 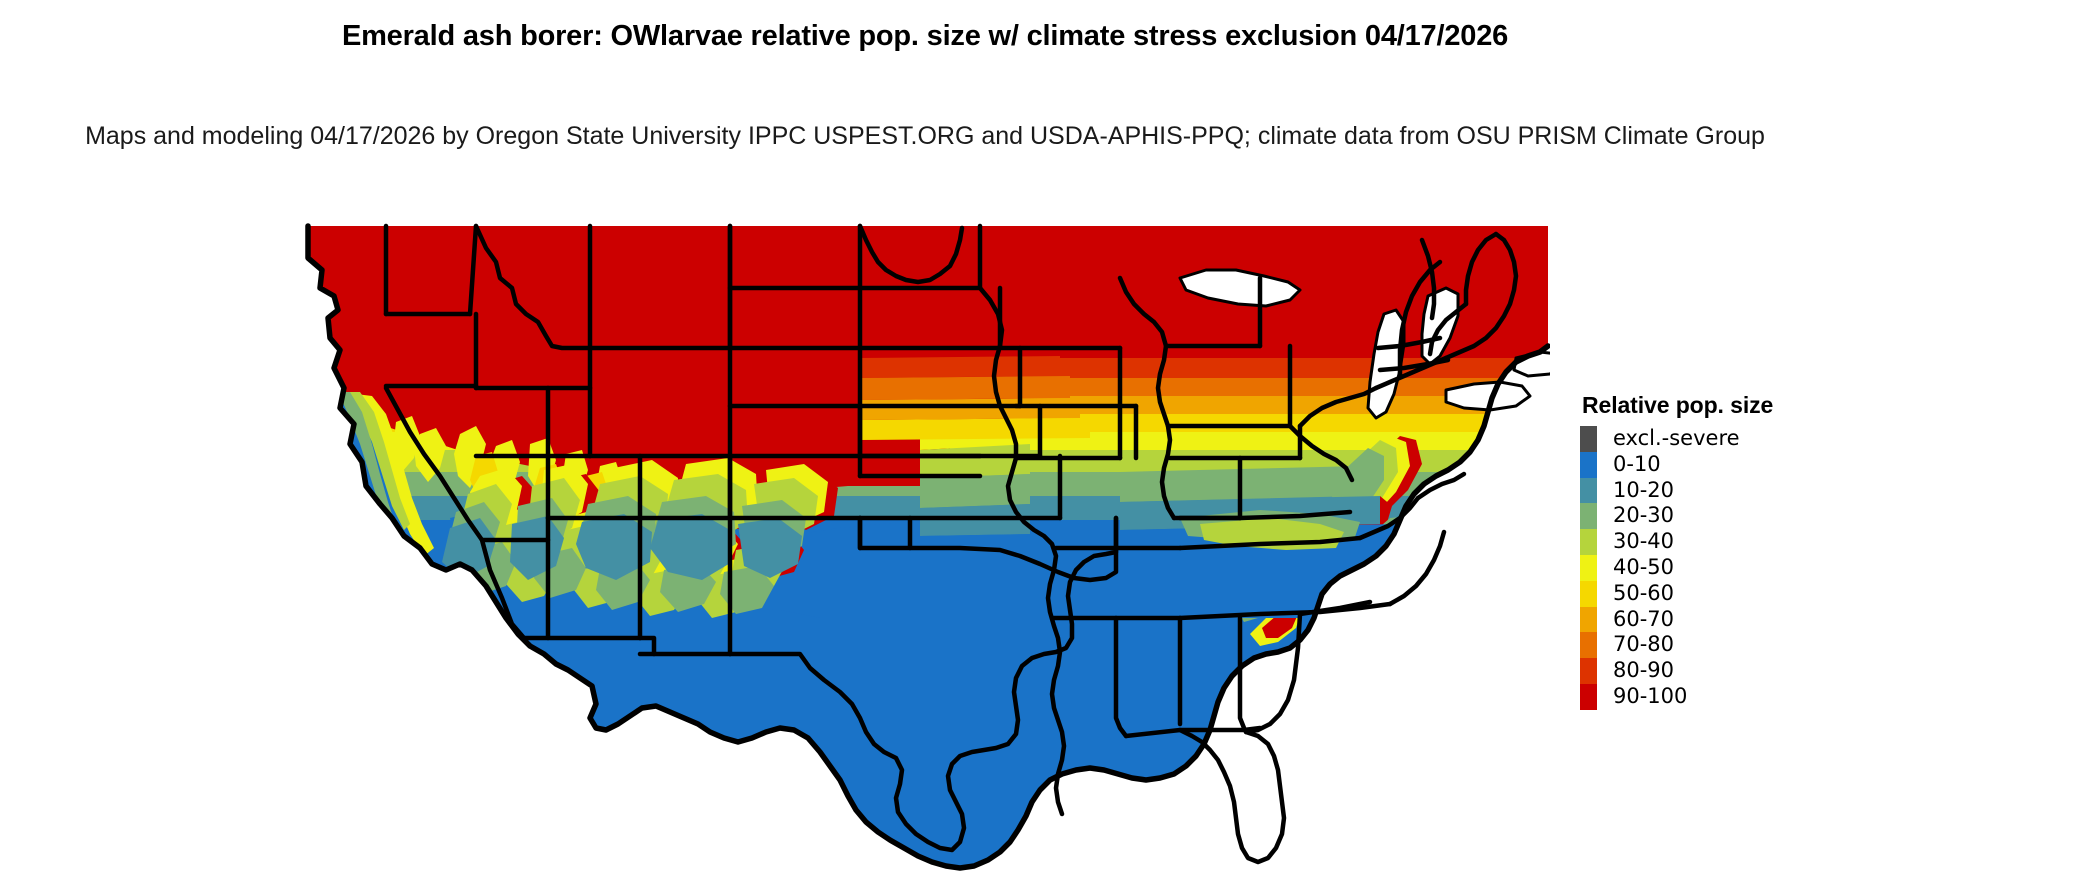 I want to click on legend-label: 30-40, so click(x=1644, y=541).